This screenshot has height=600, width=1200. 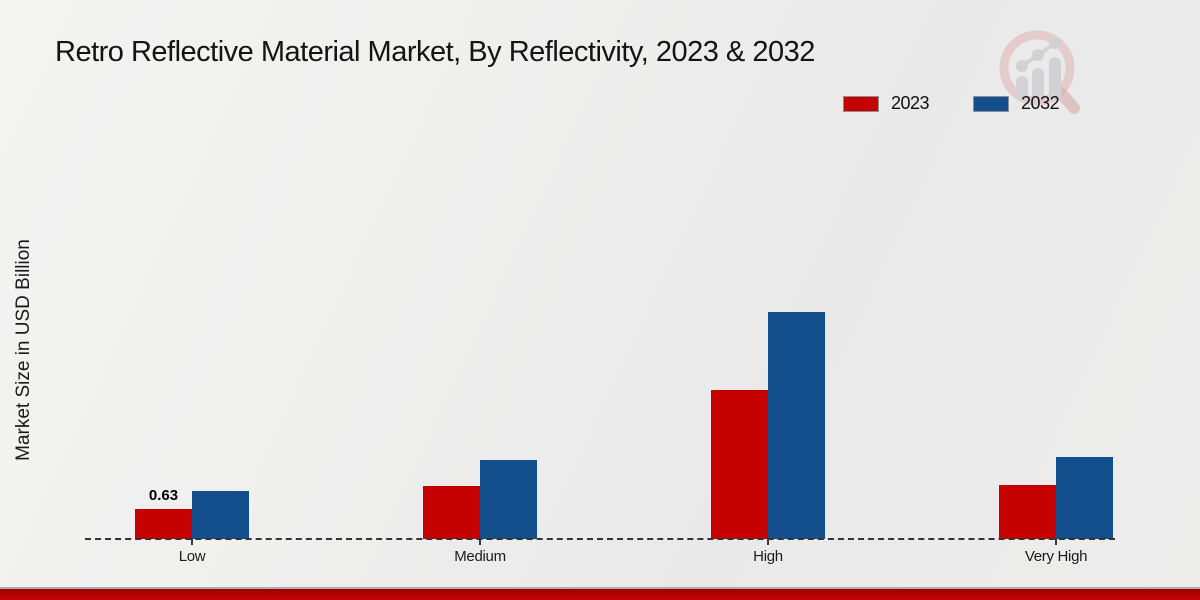 What do you see at coordinates (796, 425) in the screenshot?
I see `bar-2032-high` at bounding box center [796, 425].